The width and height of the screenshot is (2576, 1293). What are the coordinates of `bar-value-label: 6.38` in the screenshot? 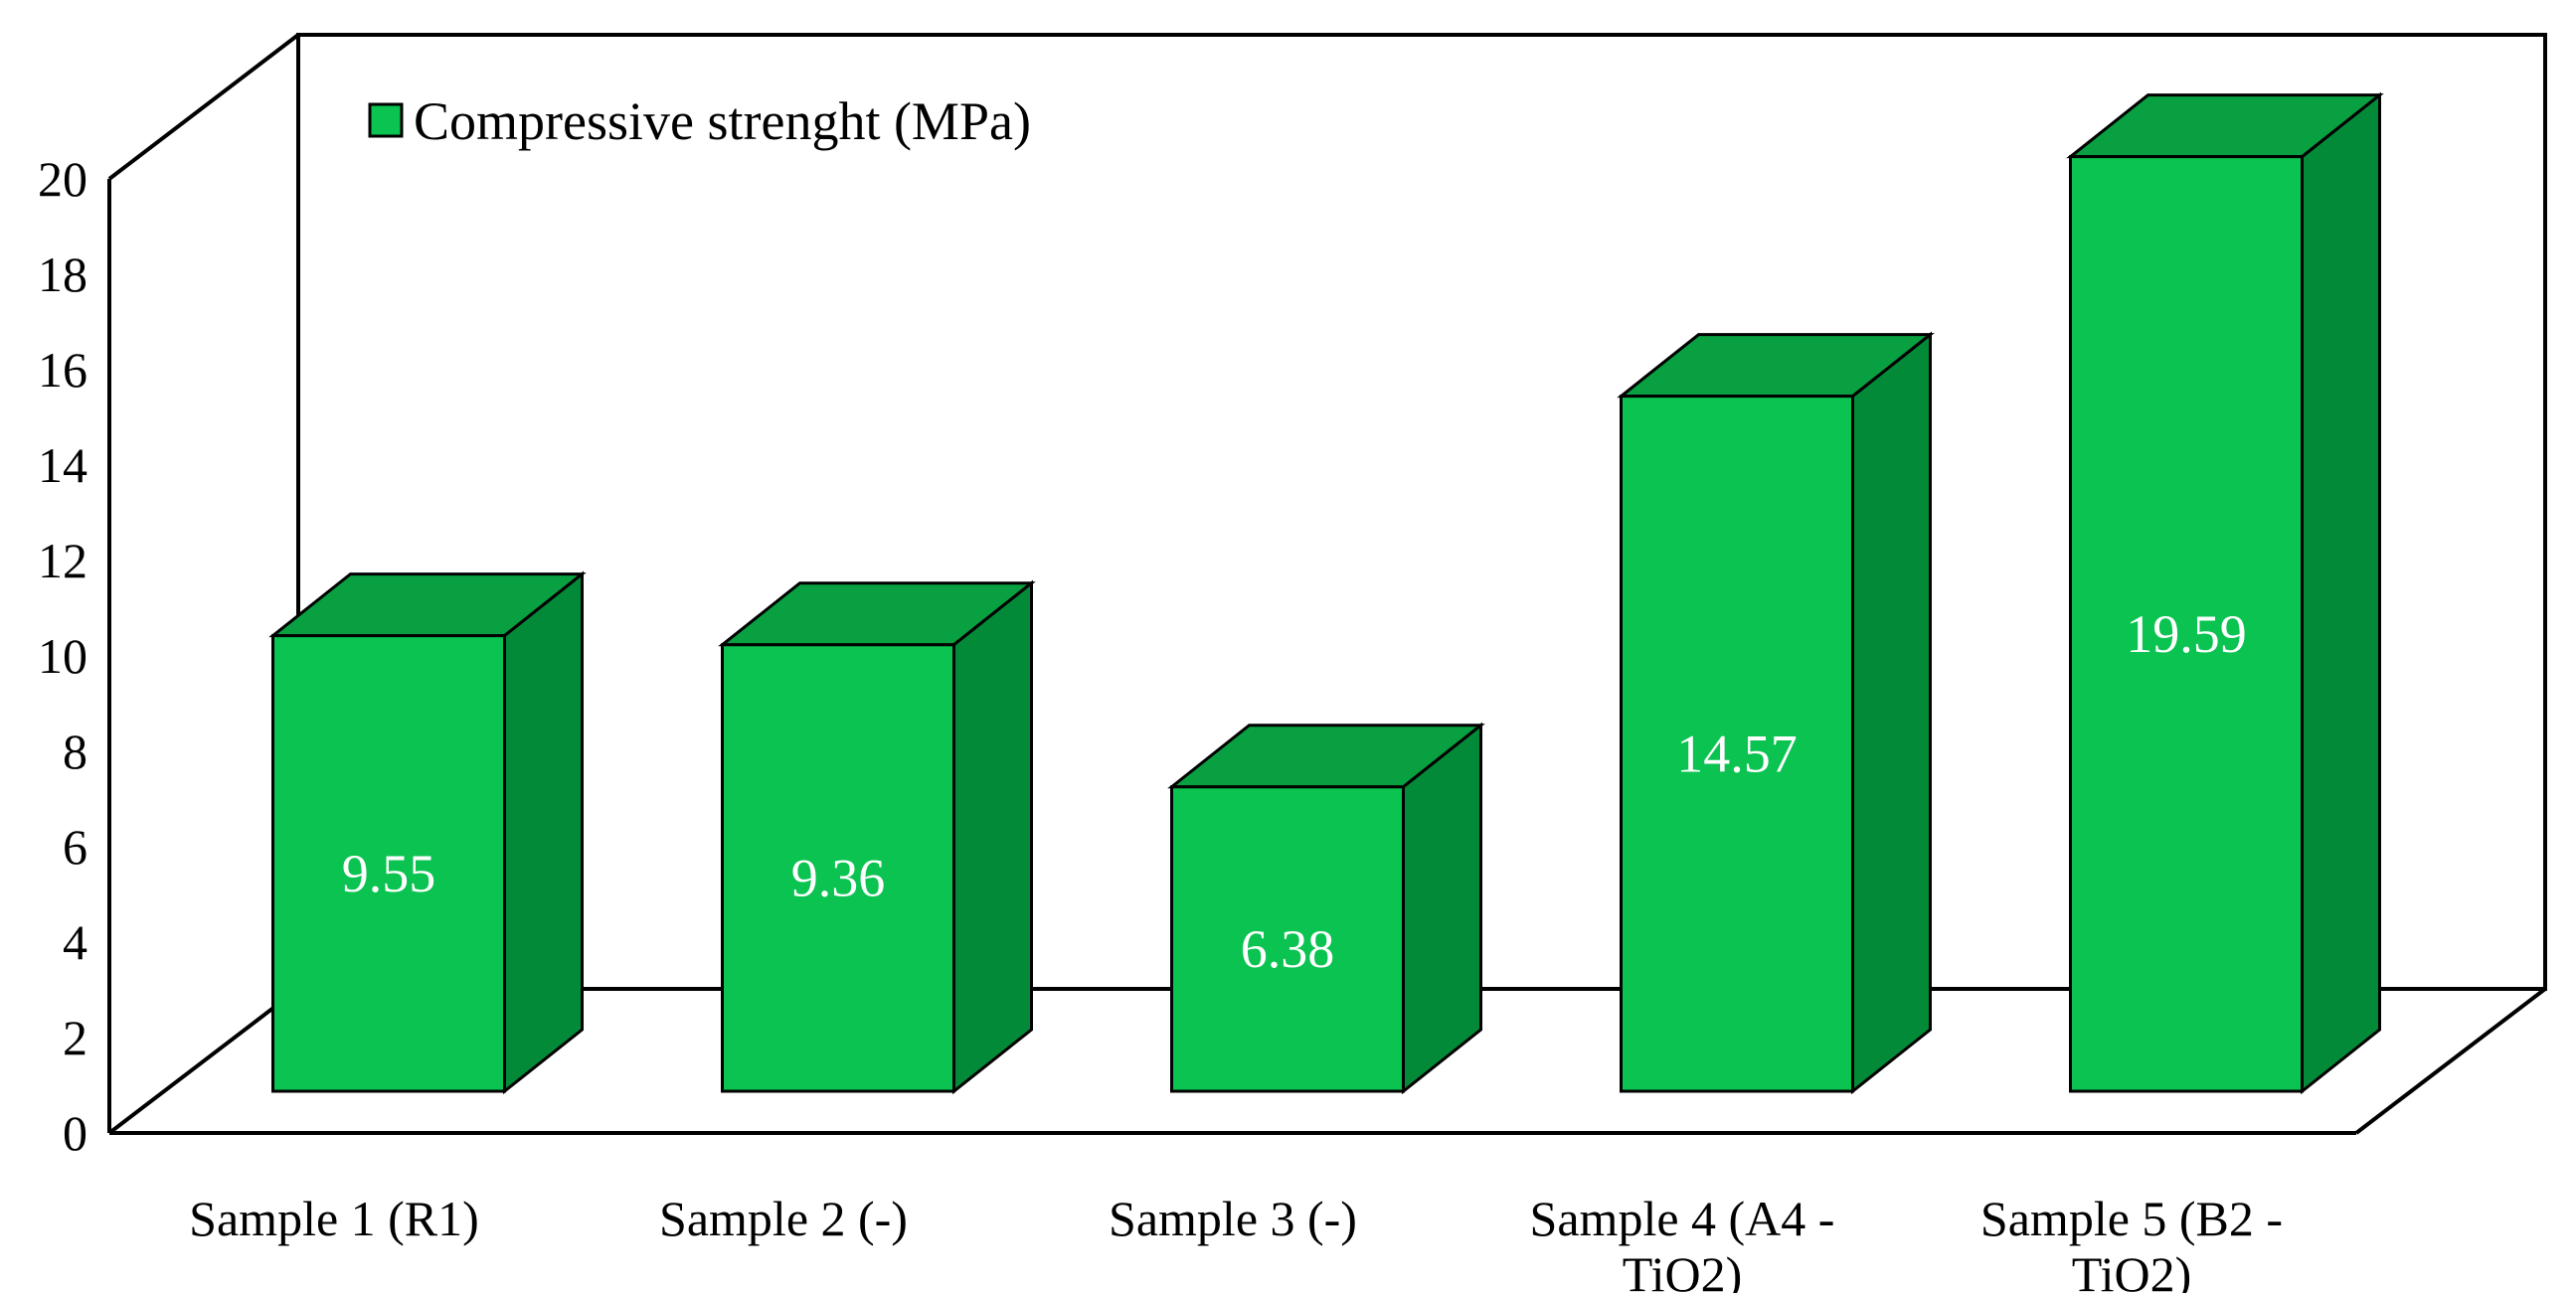 It's located at (1288, 949).